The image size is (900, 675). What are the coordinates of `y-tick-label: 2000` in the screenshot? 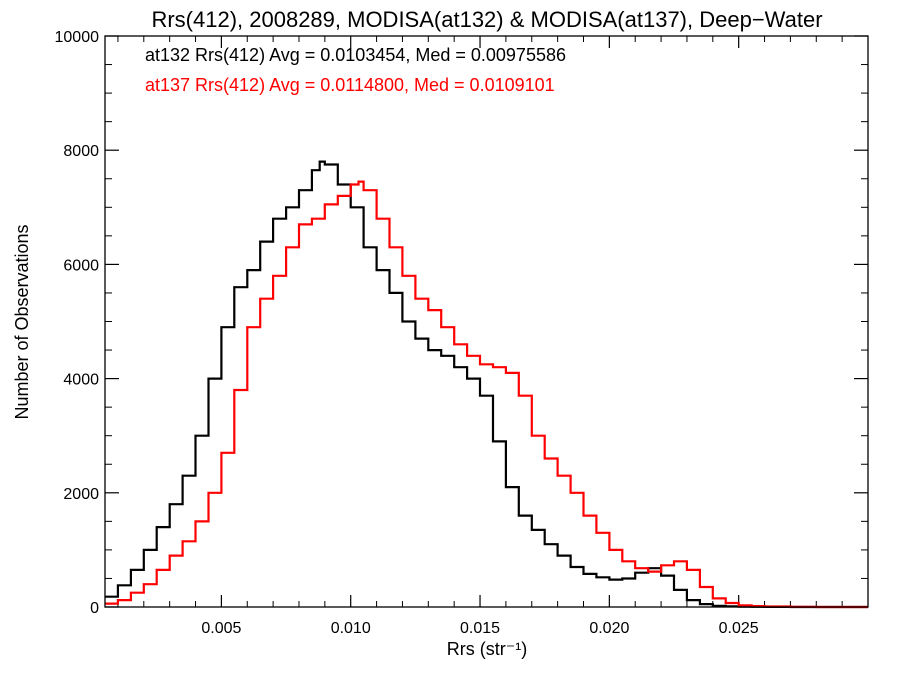 It's located at (81, 494).